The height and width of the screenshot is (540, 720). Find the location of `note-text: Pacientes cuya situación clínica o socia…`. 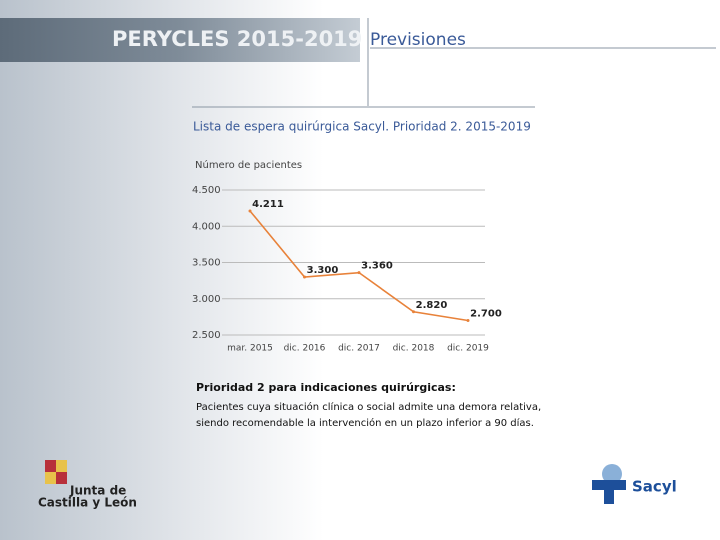

note-text: Pacientes cuya situación clínica o socia… is located at coordinates (368, 407).